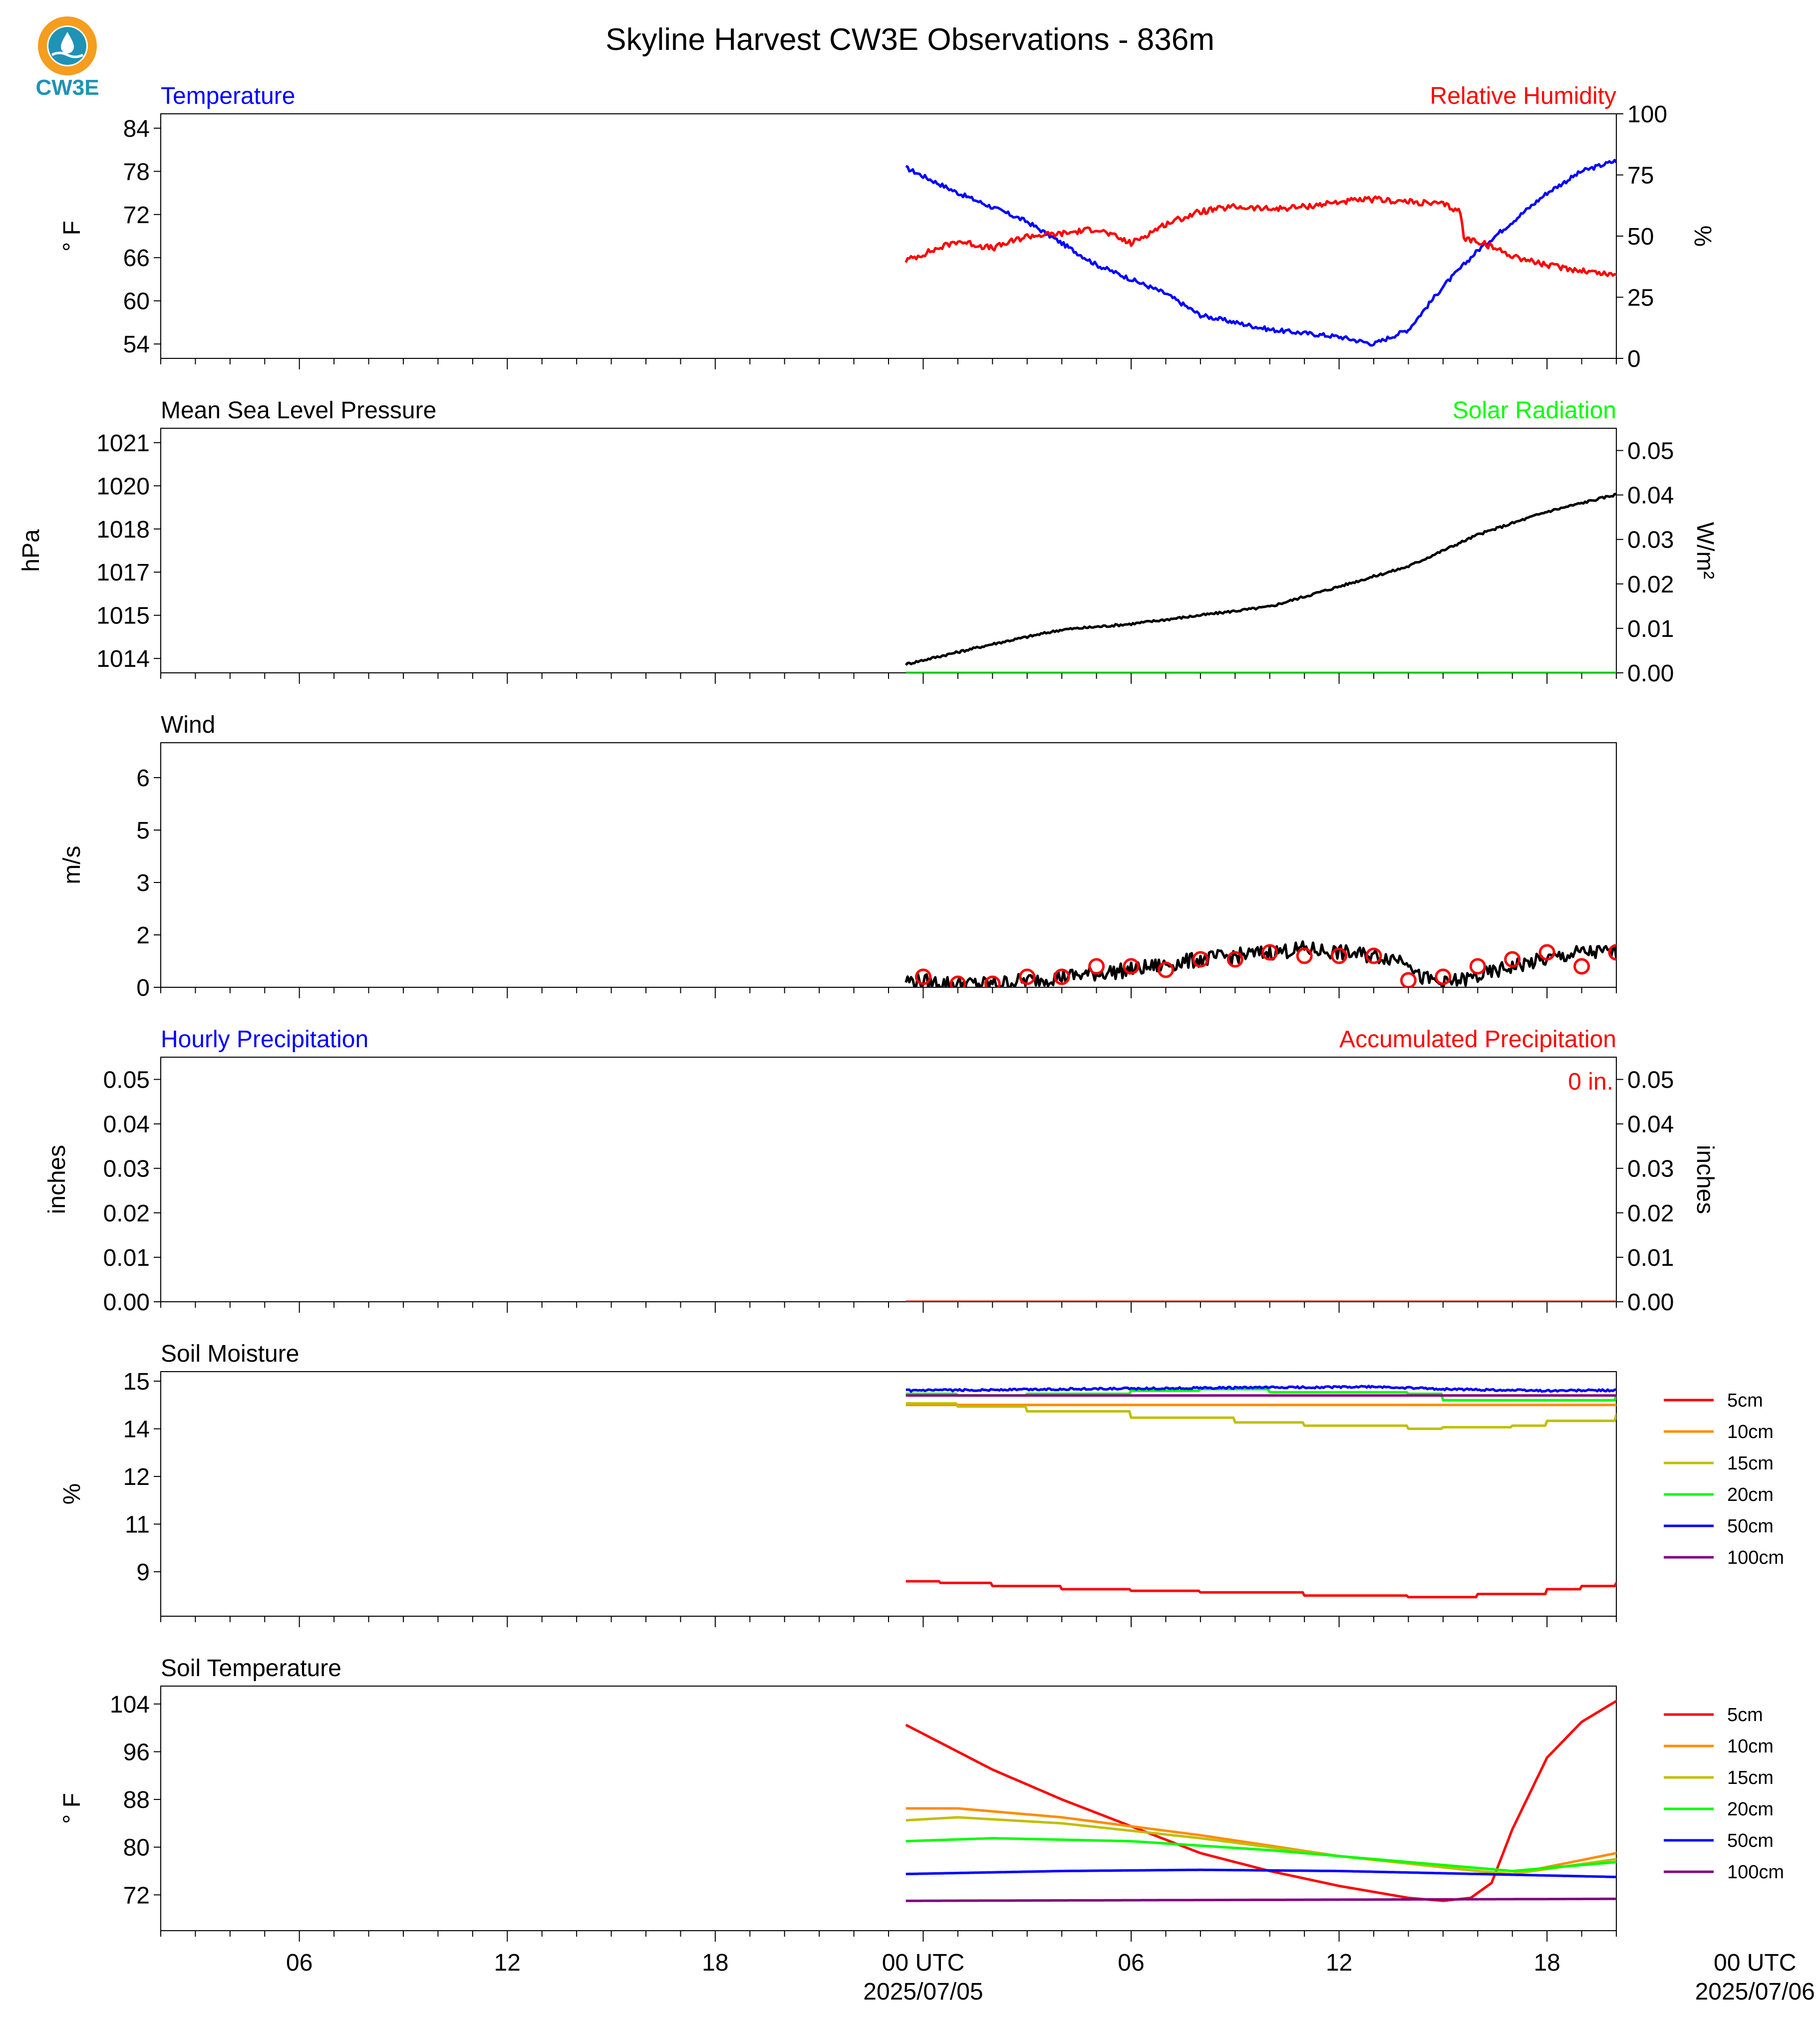  What do you see at coordinates (137, 1524) in the screenshot?
I see `y-tick-label: 11` at bounding box center [137, 1524].